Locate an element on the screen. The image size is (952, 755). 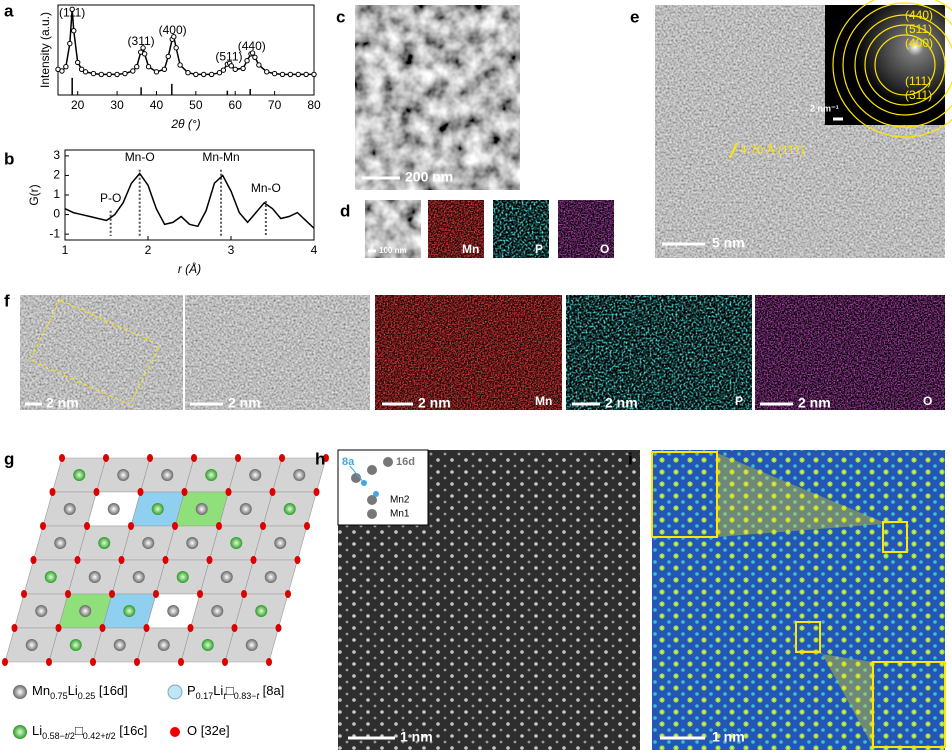
legend-text: 0.83− is located at coordinates (245, 696).